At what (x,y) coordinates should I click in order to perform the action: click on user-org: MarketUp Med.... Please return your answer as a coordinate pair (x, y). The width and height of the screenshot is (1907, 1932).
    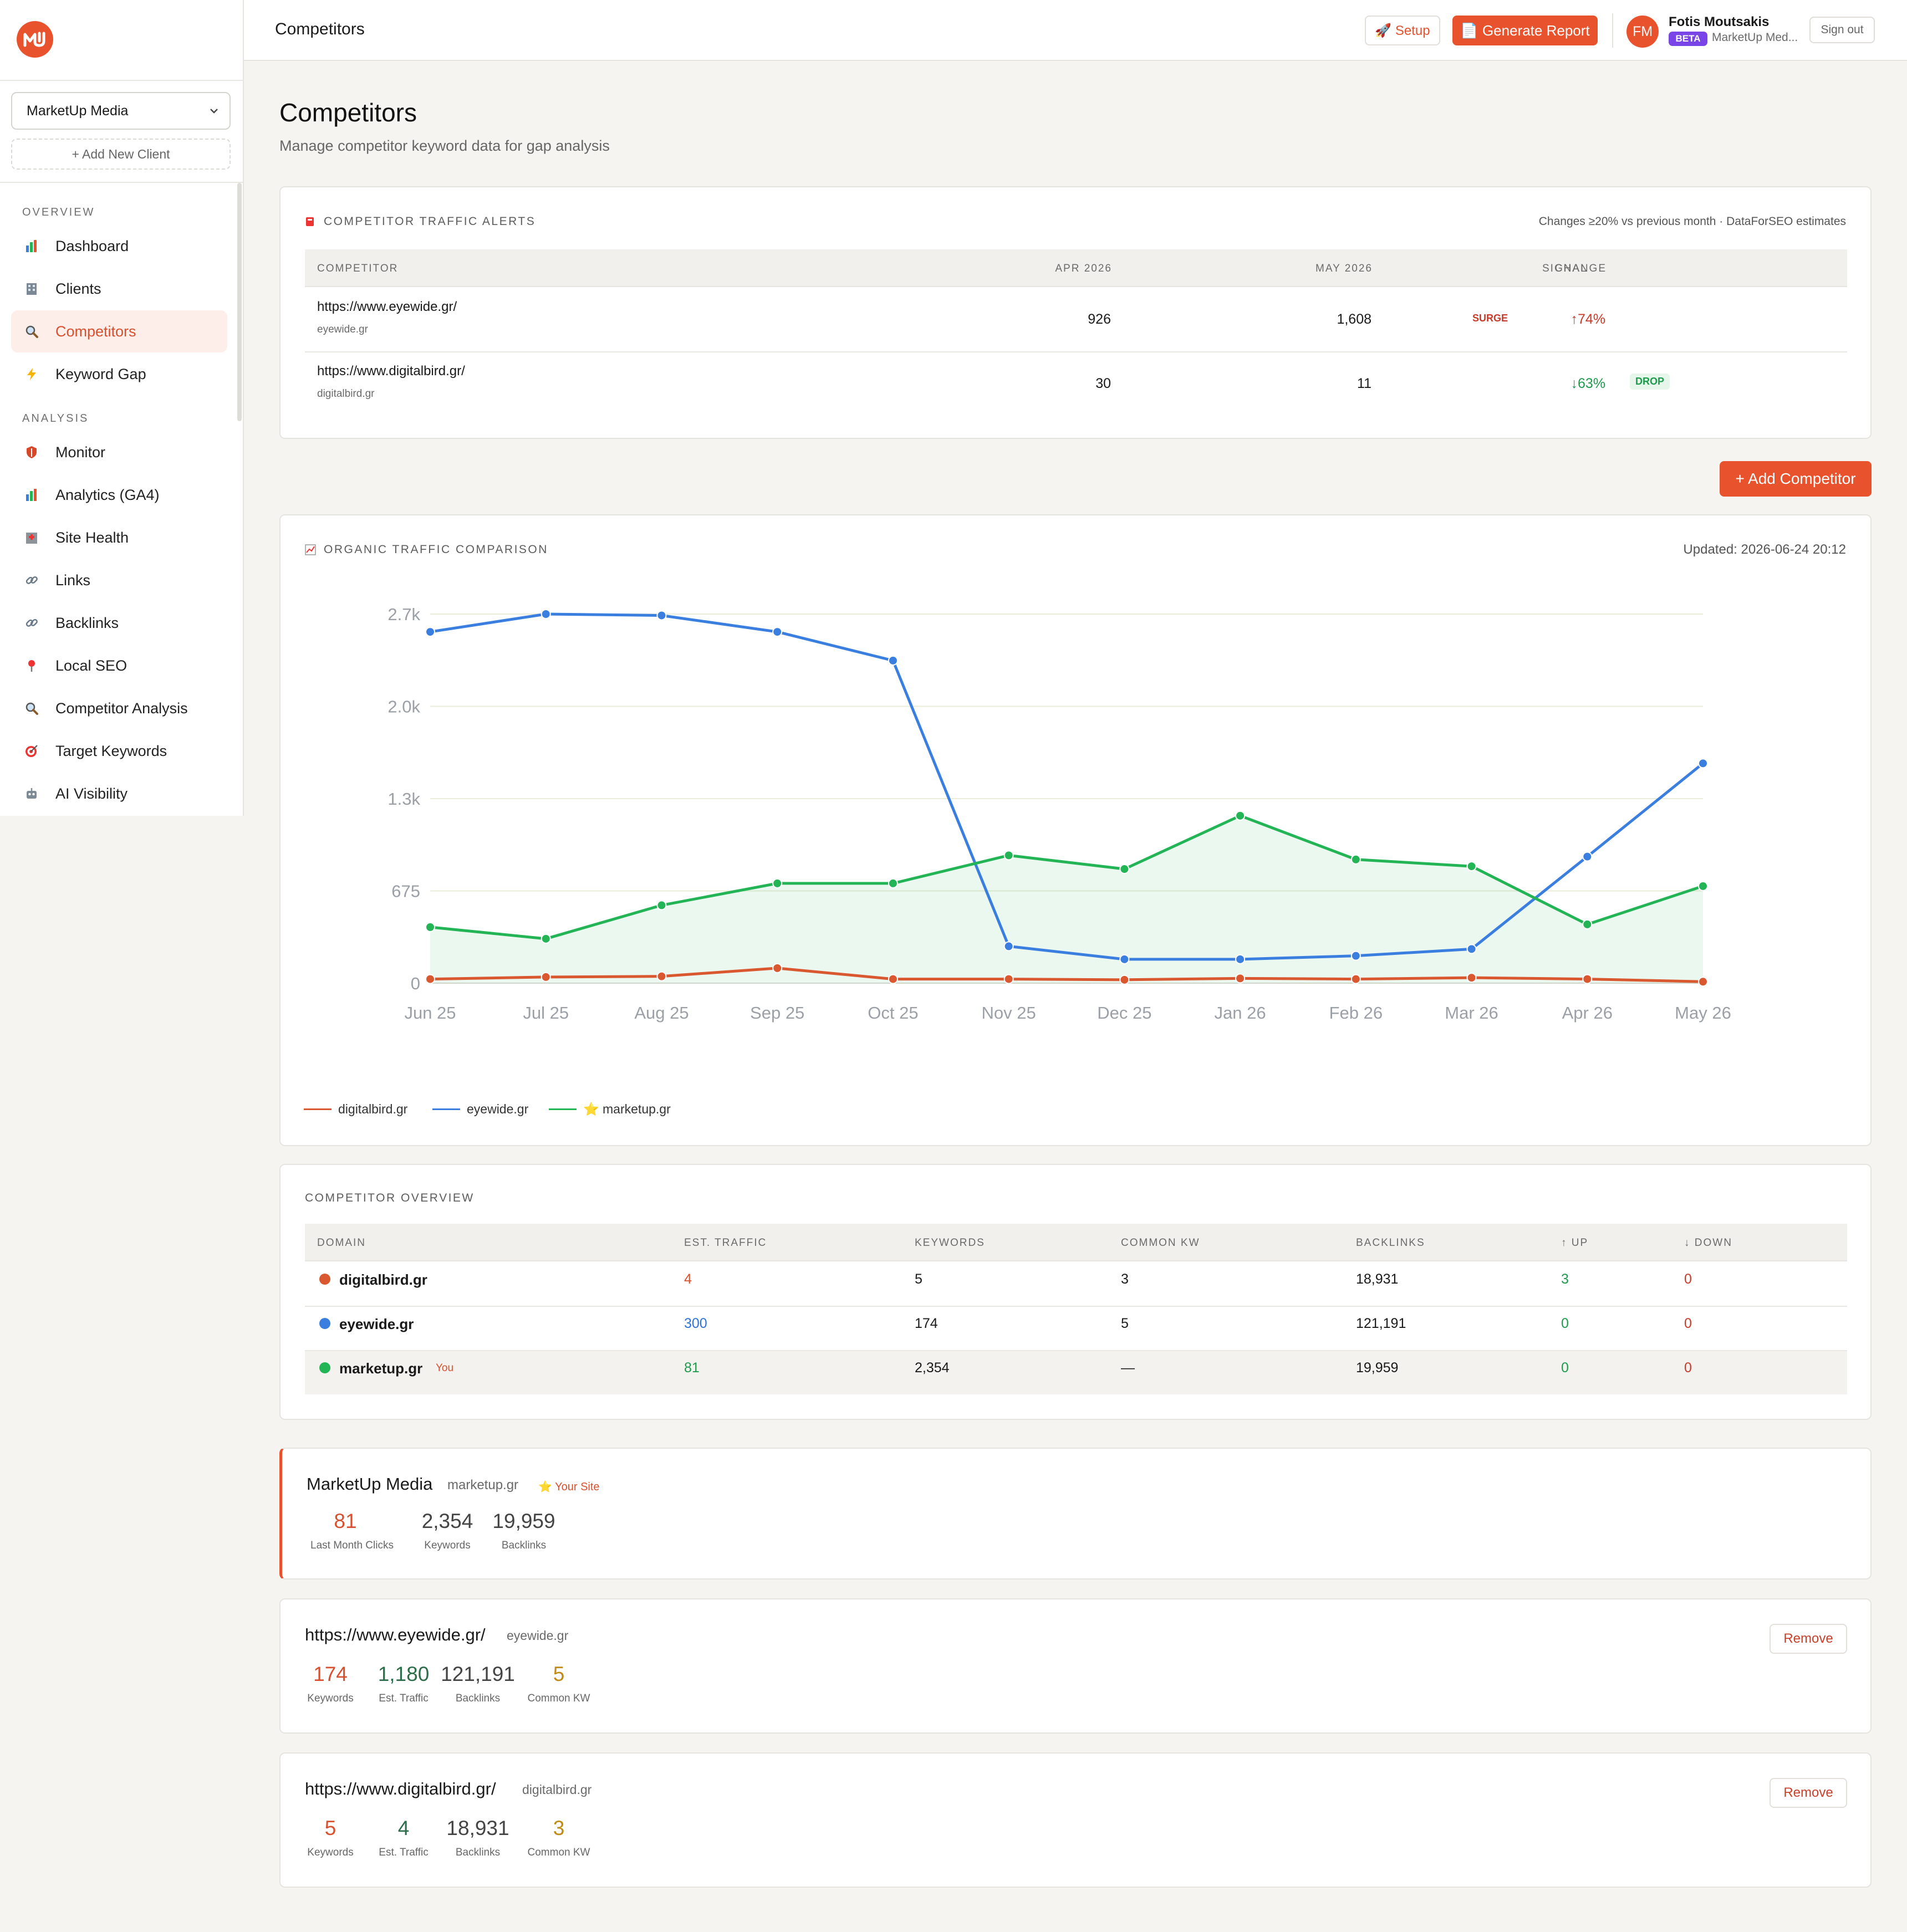
    Looking at the image, I should click on (1755, 37).